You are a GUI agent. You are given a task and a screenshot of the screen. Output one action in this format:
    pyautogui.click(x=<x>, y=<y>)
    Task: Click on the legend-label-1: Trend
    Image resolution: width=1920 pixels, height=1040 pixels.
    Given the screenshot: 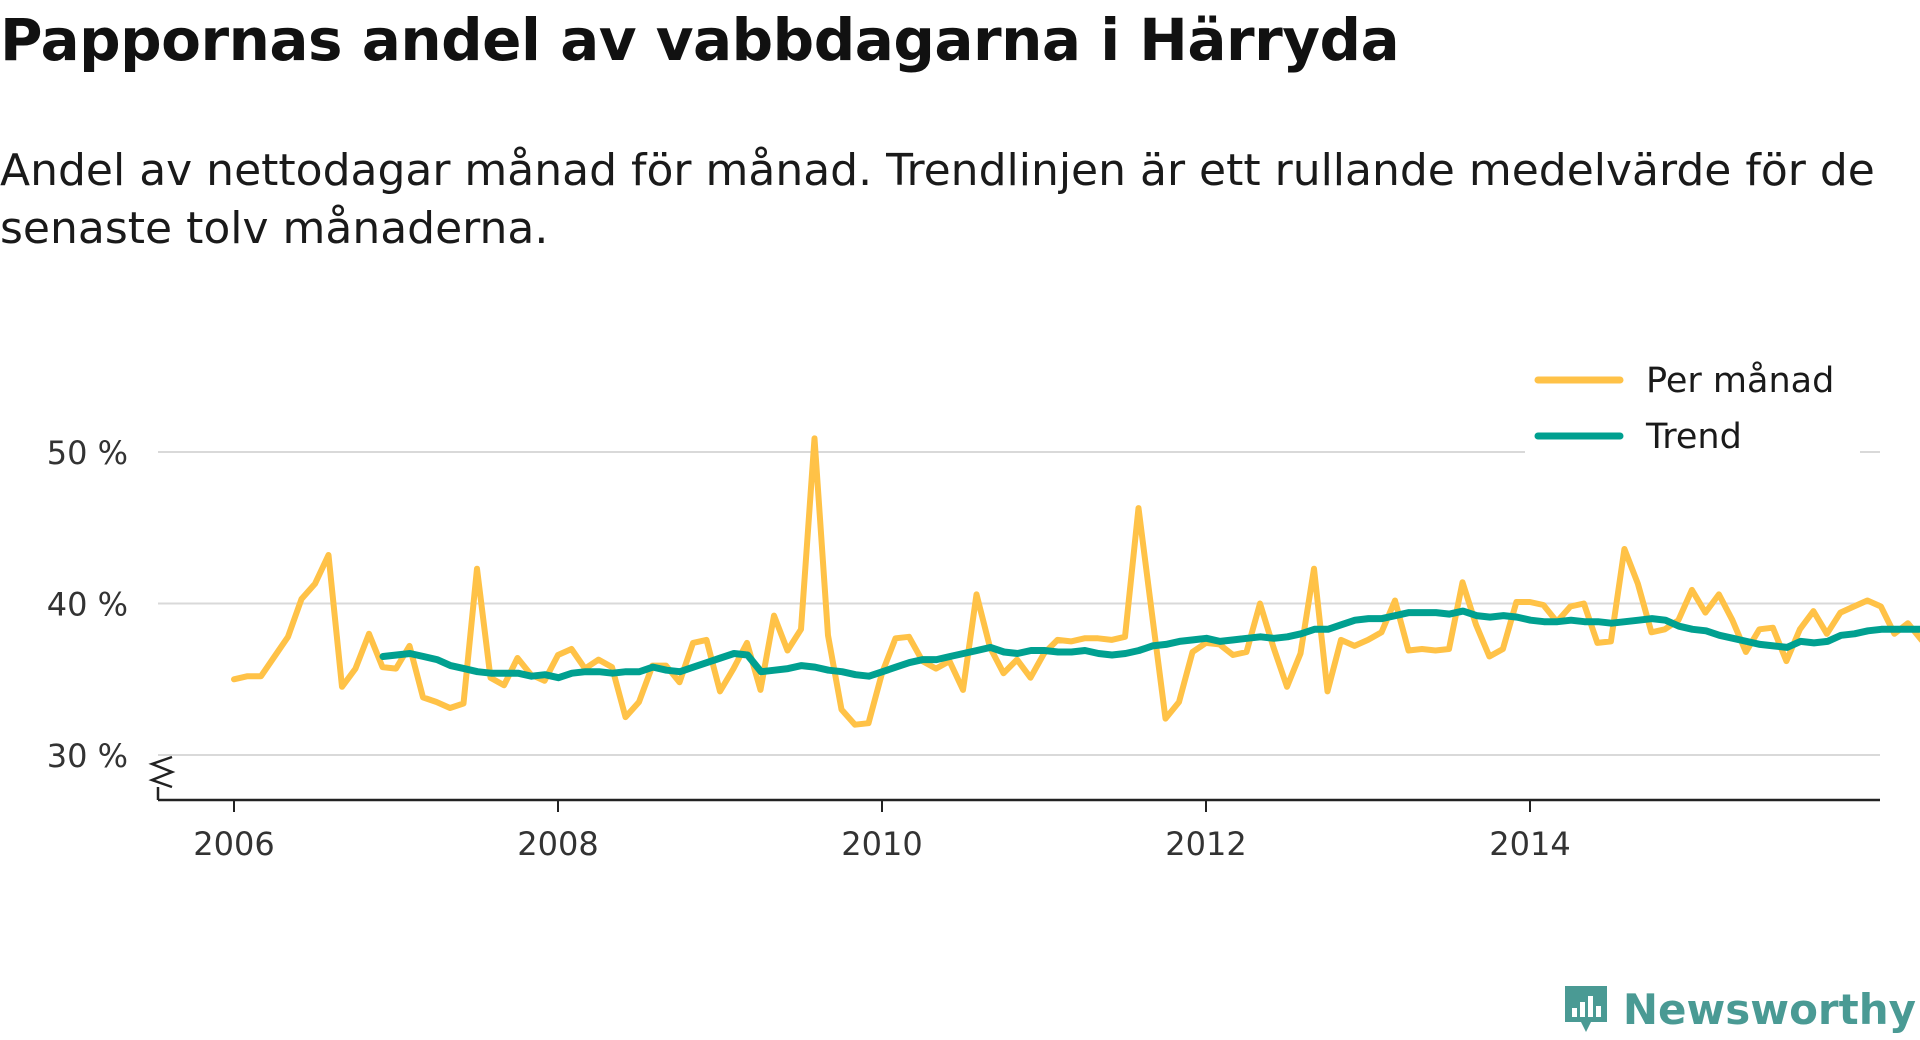 What is the action you would take?
    pyautogui.click(x=1693, y=437)
    